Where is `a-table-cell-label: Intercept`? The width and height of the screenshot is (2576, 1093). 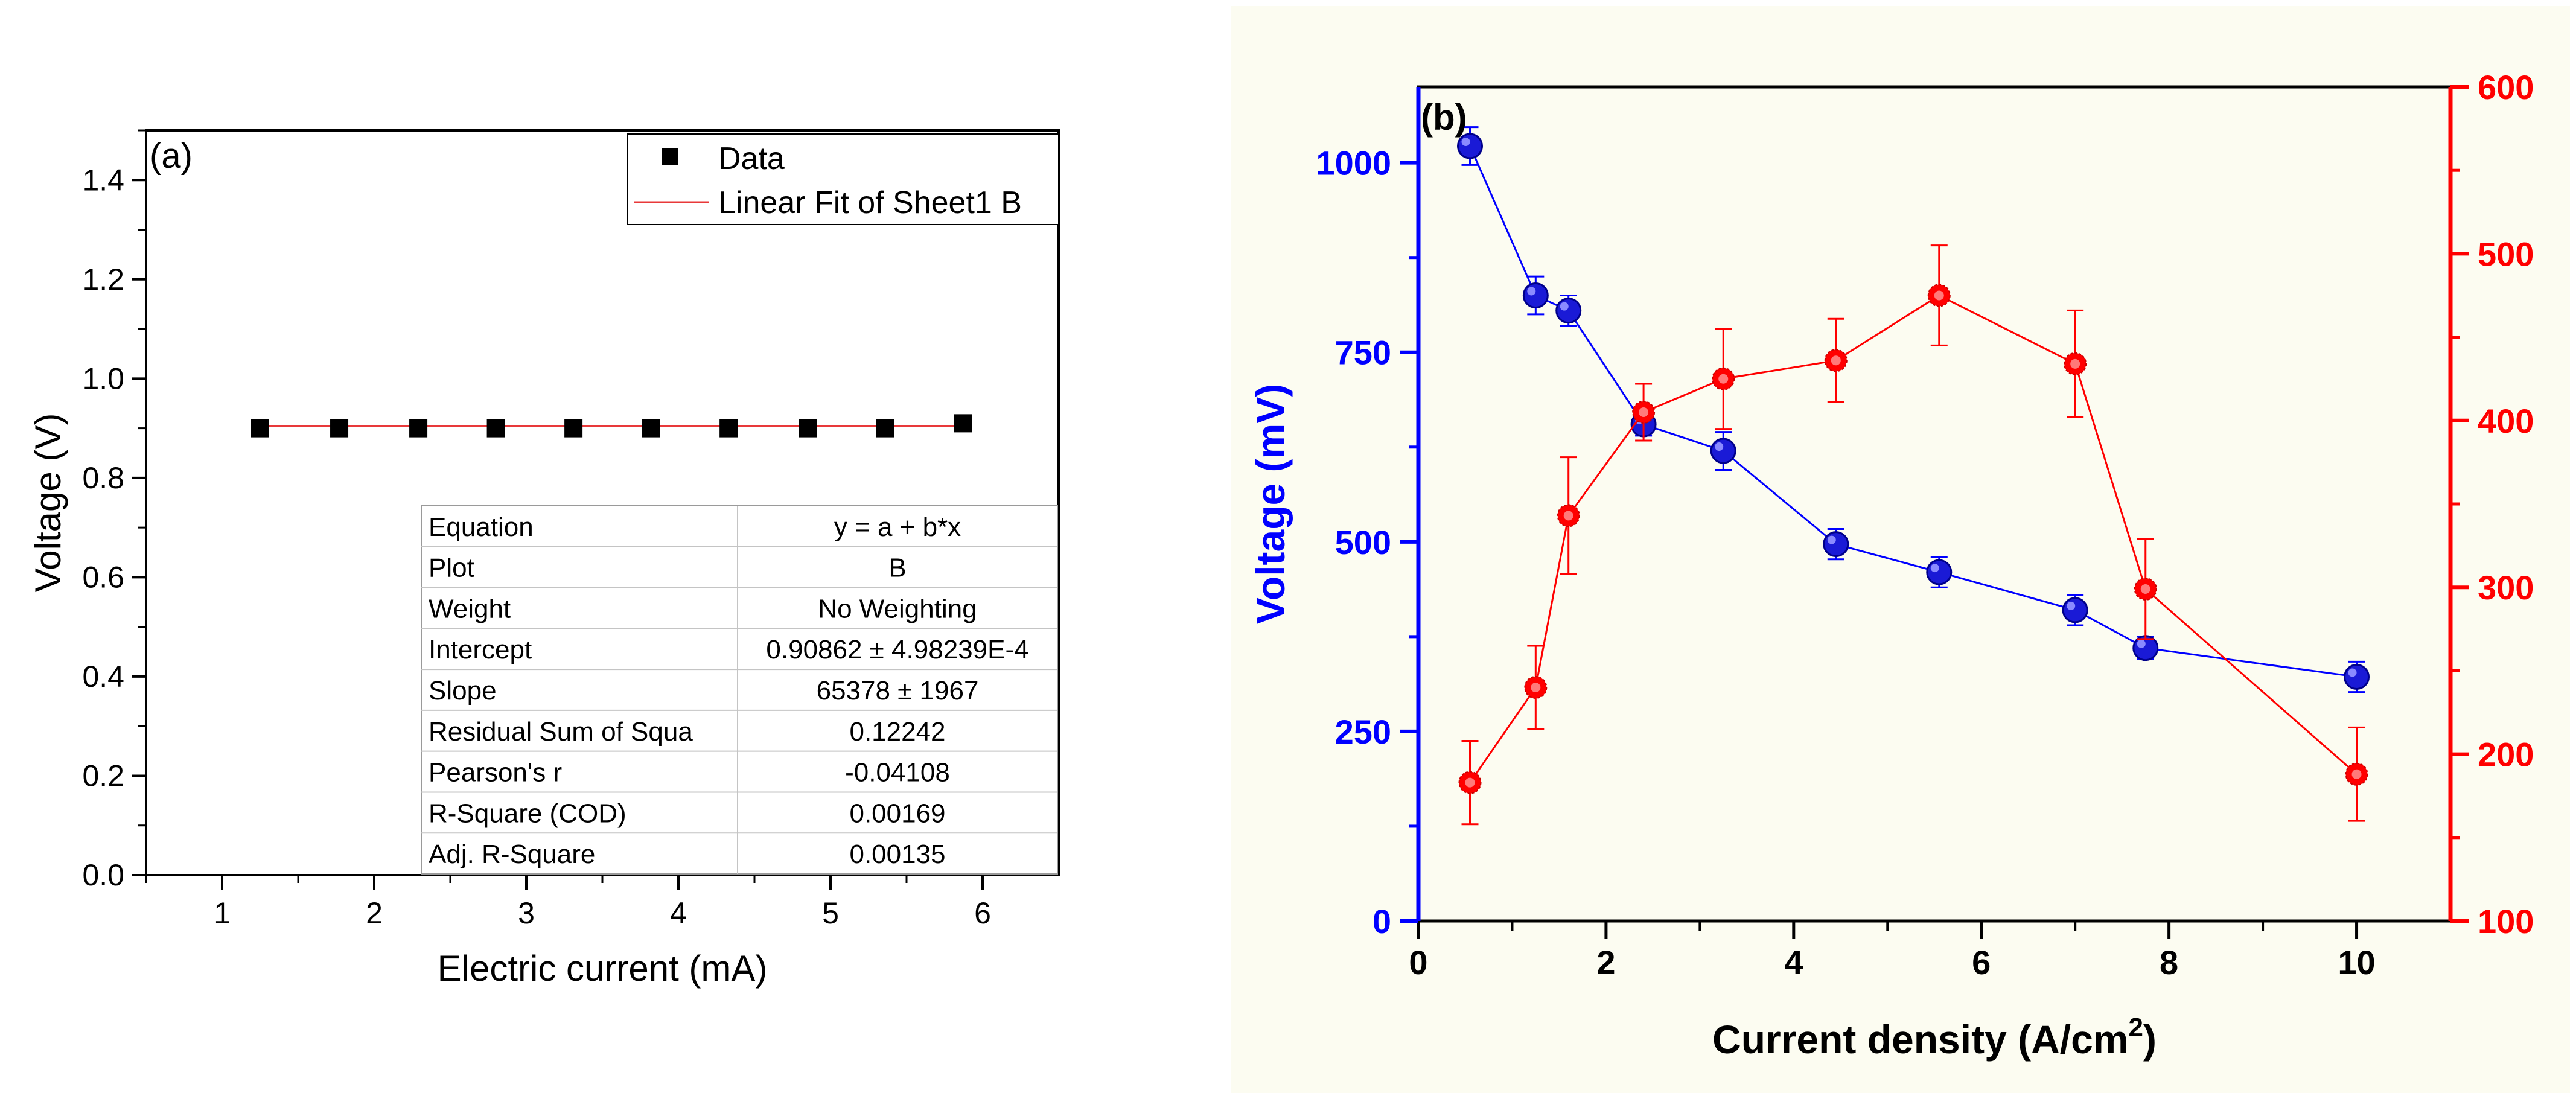 a-table-cell-label: Intercept is located at coordinates (480, 649).